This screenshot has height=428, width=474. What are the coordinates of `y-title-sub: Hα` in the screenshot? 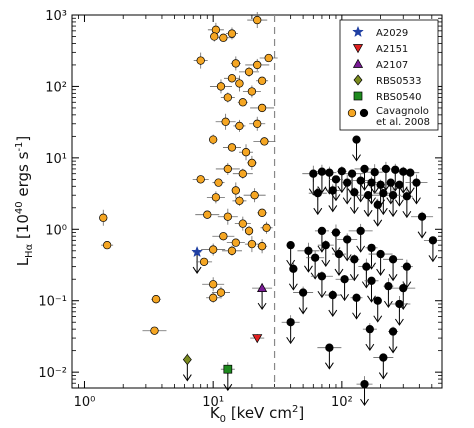 It's located at (29, 250).